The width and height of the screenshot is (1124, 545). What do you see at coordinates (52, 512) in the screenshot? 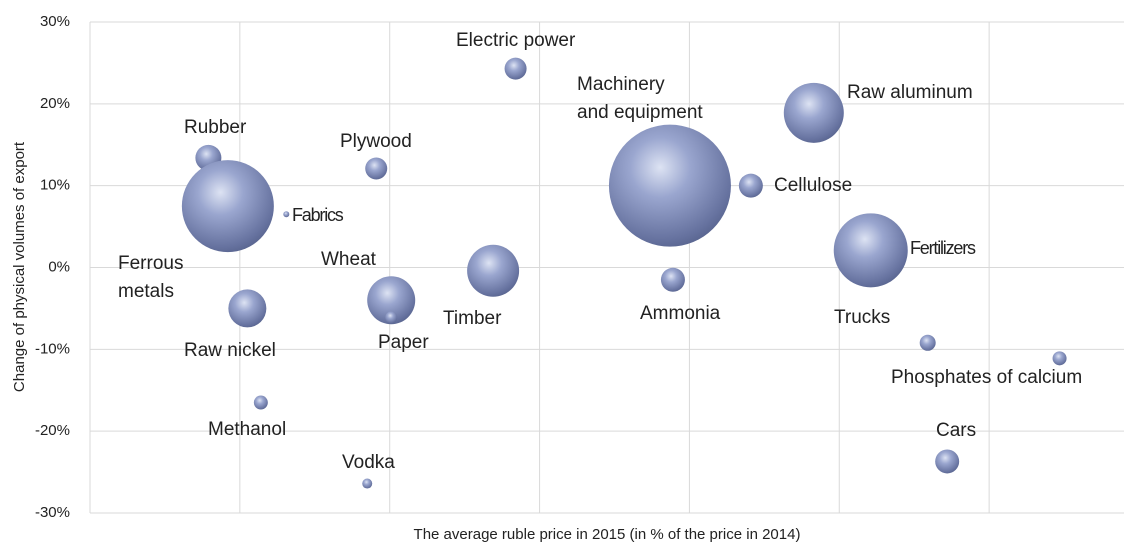
I see `y-tick-label: -30%` at bounding box center [52, 512].